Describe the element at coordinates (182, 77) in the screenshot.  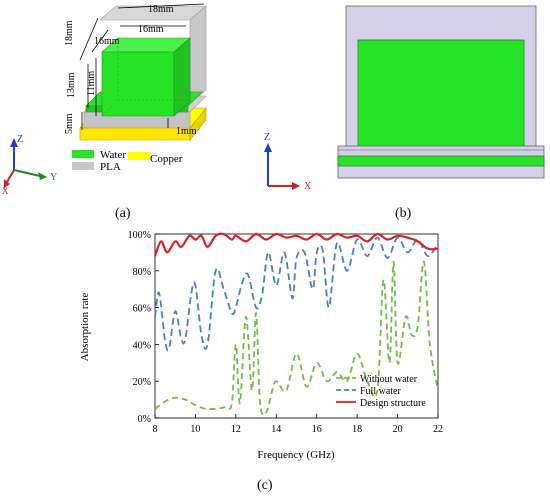
I see `water-block-side` at that location.